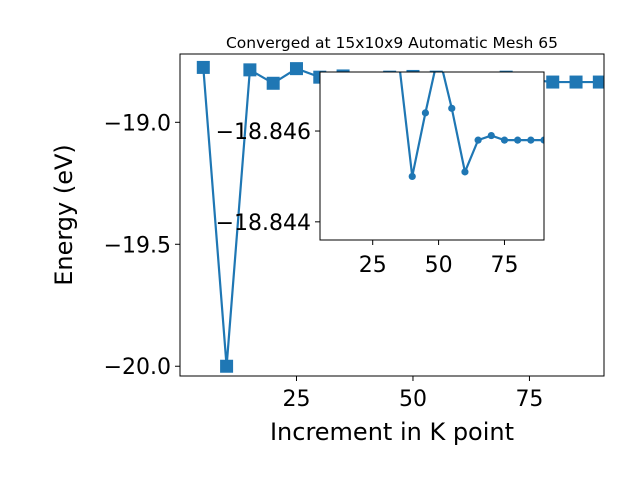 Image resolution: width=640 pixels, height=480 pixels. I want to click on y-tick-label: −19.5, so click(137, 245).